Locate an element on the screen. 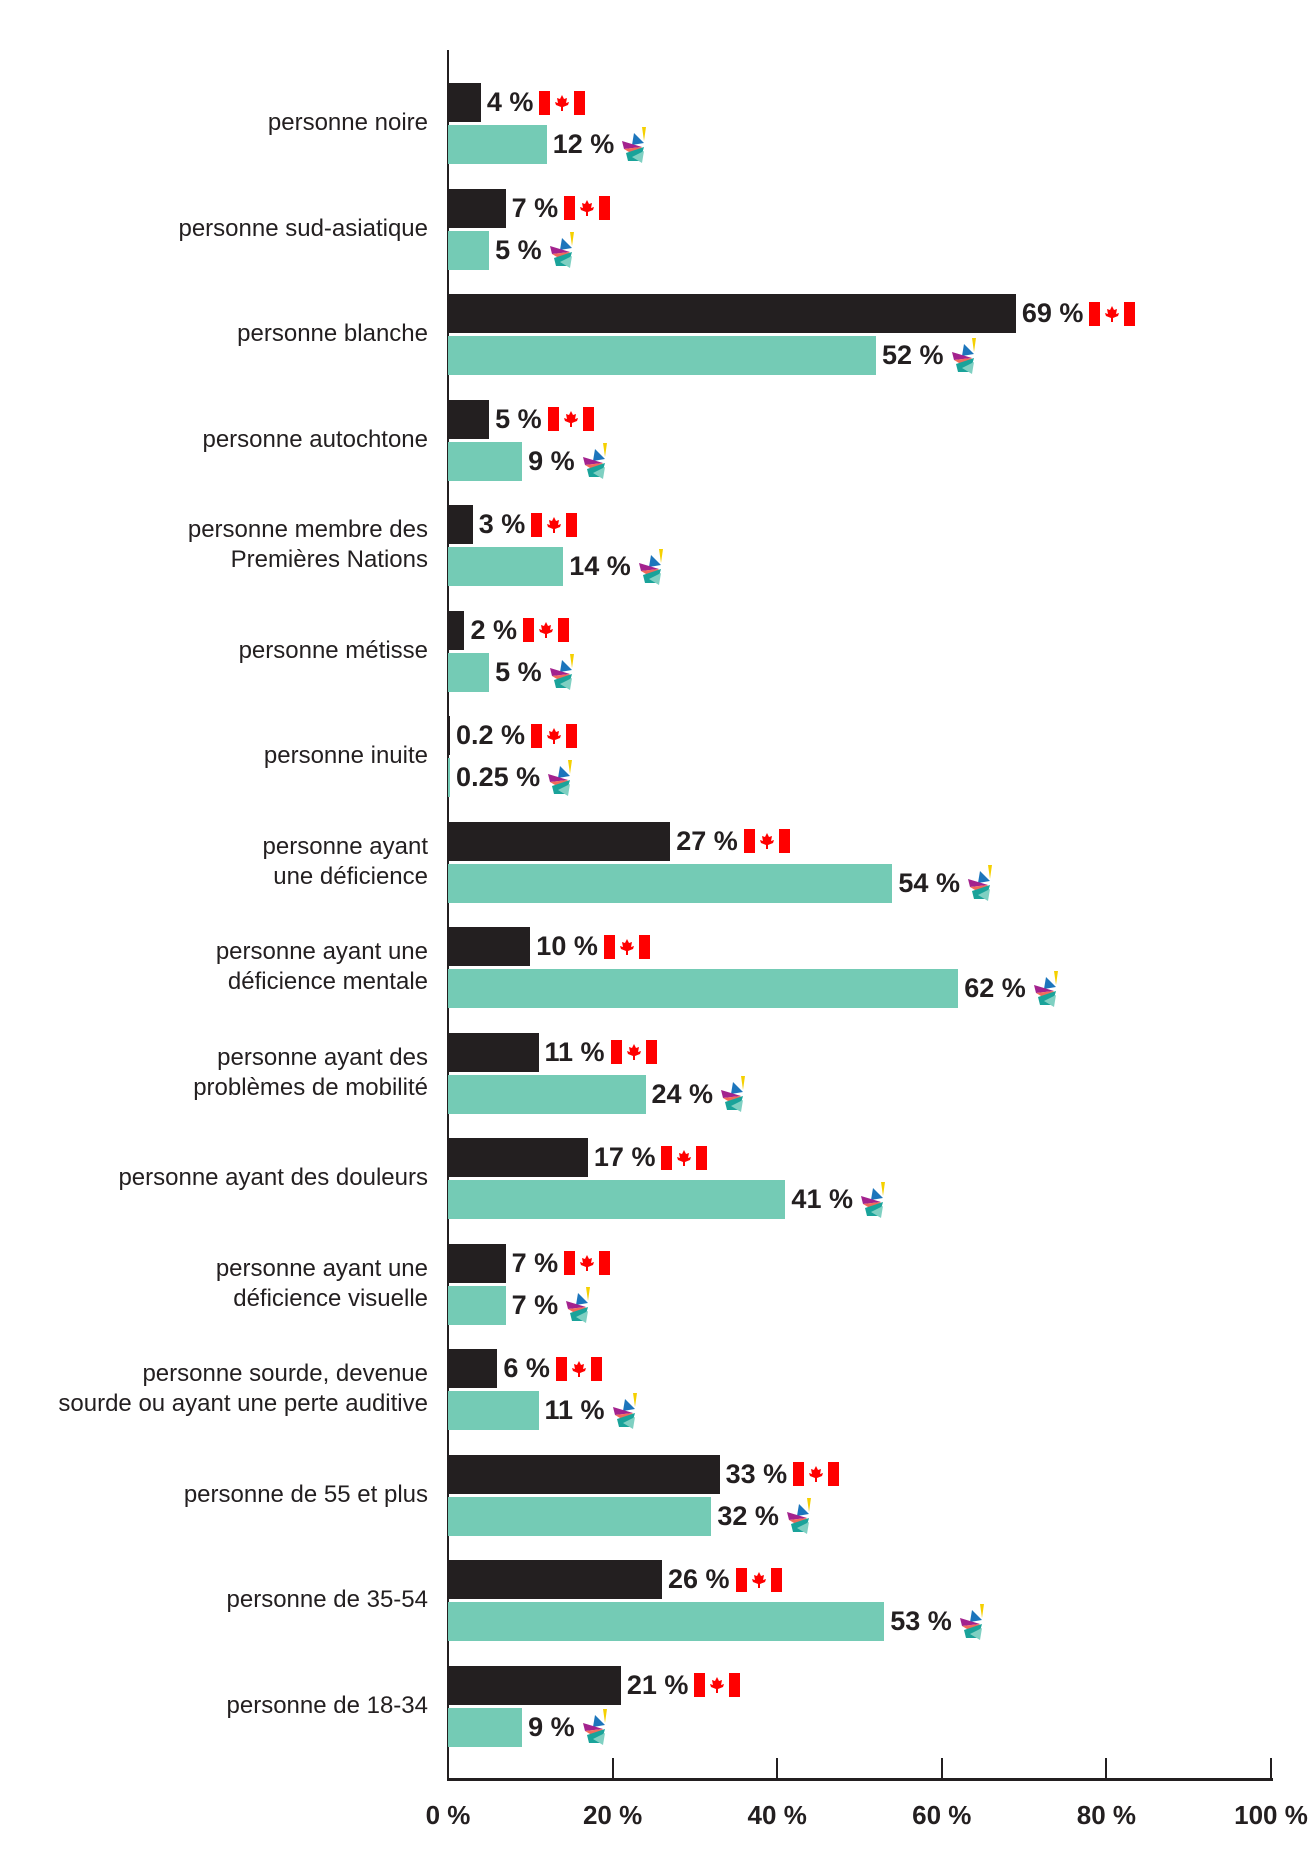 The height and width of the screenshot is (1864, 1316). data-label: 69 % is located at coordinates (1079, 313).